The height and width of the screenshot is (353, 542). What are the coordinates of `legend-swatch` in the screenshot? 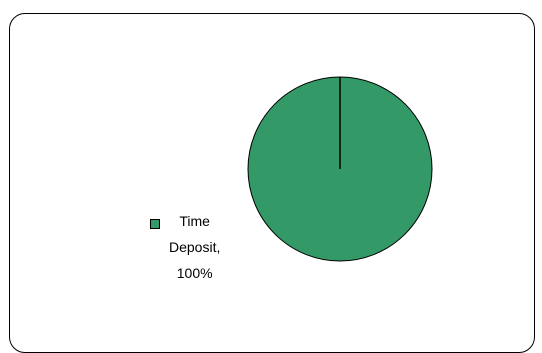 It's located at (155, 224).